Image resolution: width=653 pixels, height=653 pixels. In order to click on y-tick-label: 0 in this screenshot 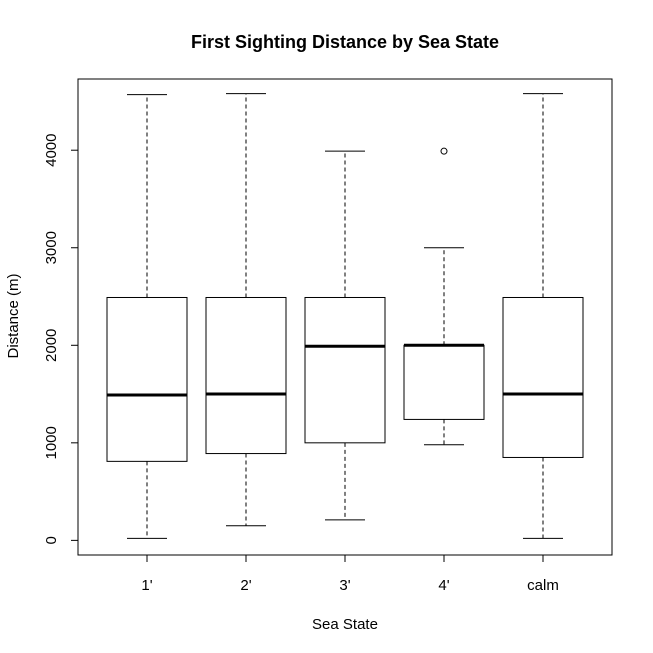, I will do `click(51, 540)`.